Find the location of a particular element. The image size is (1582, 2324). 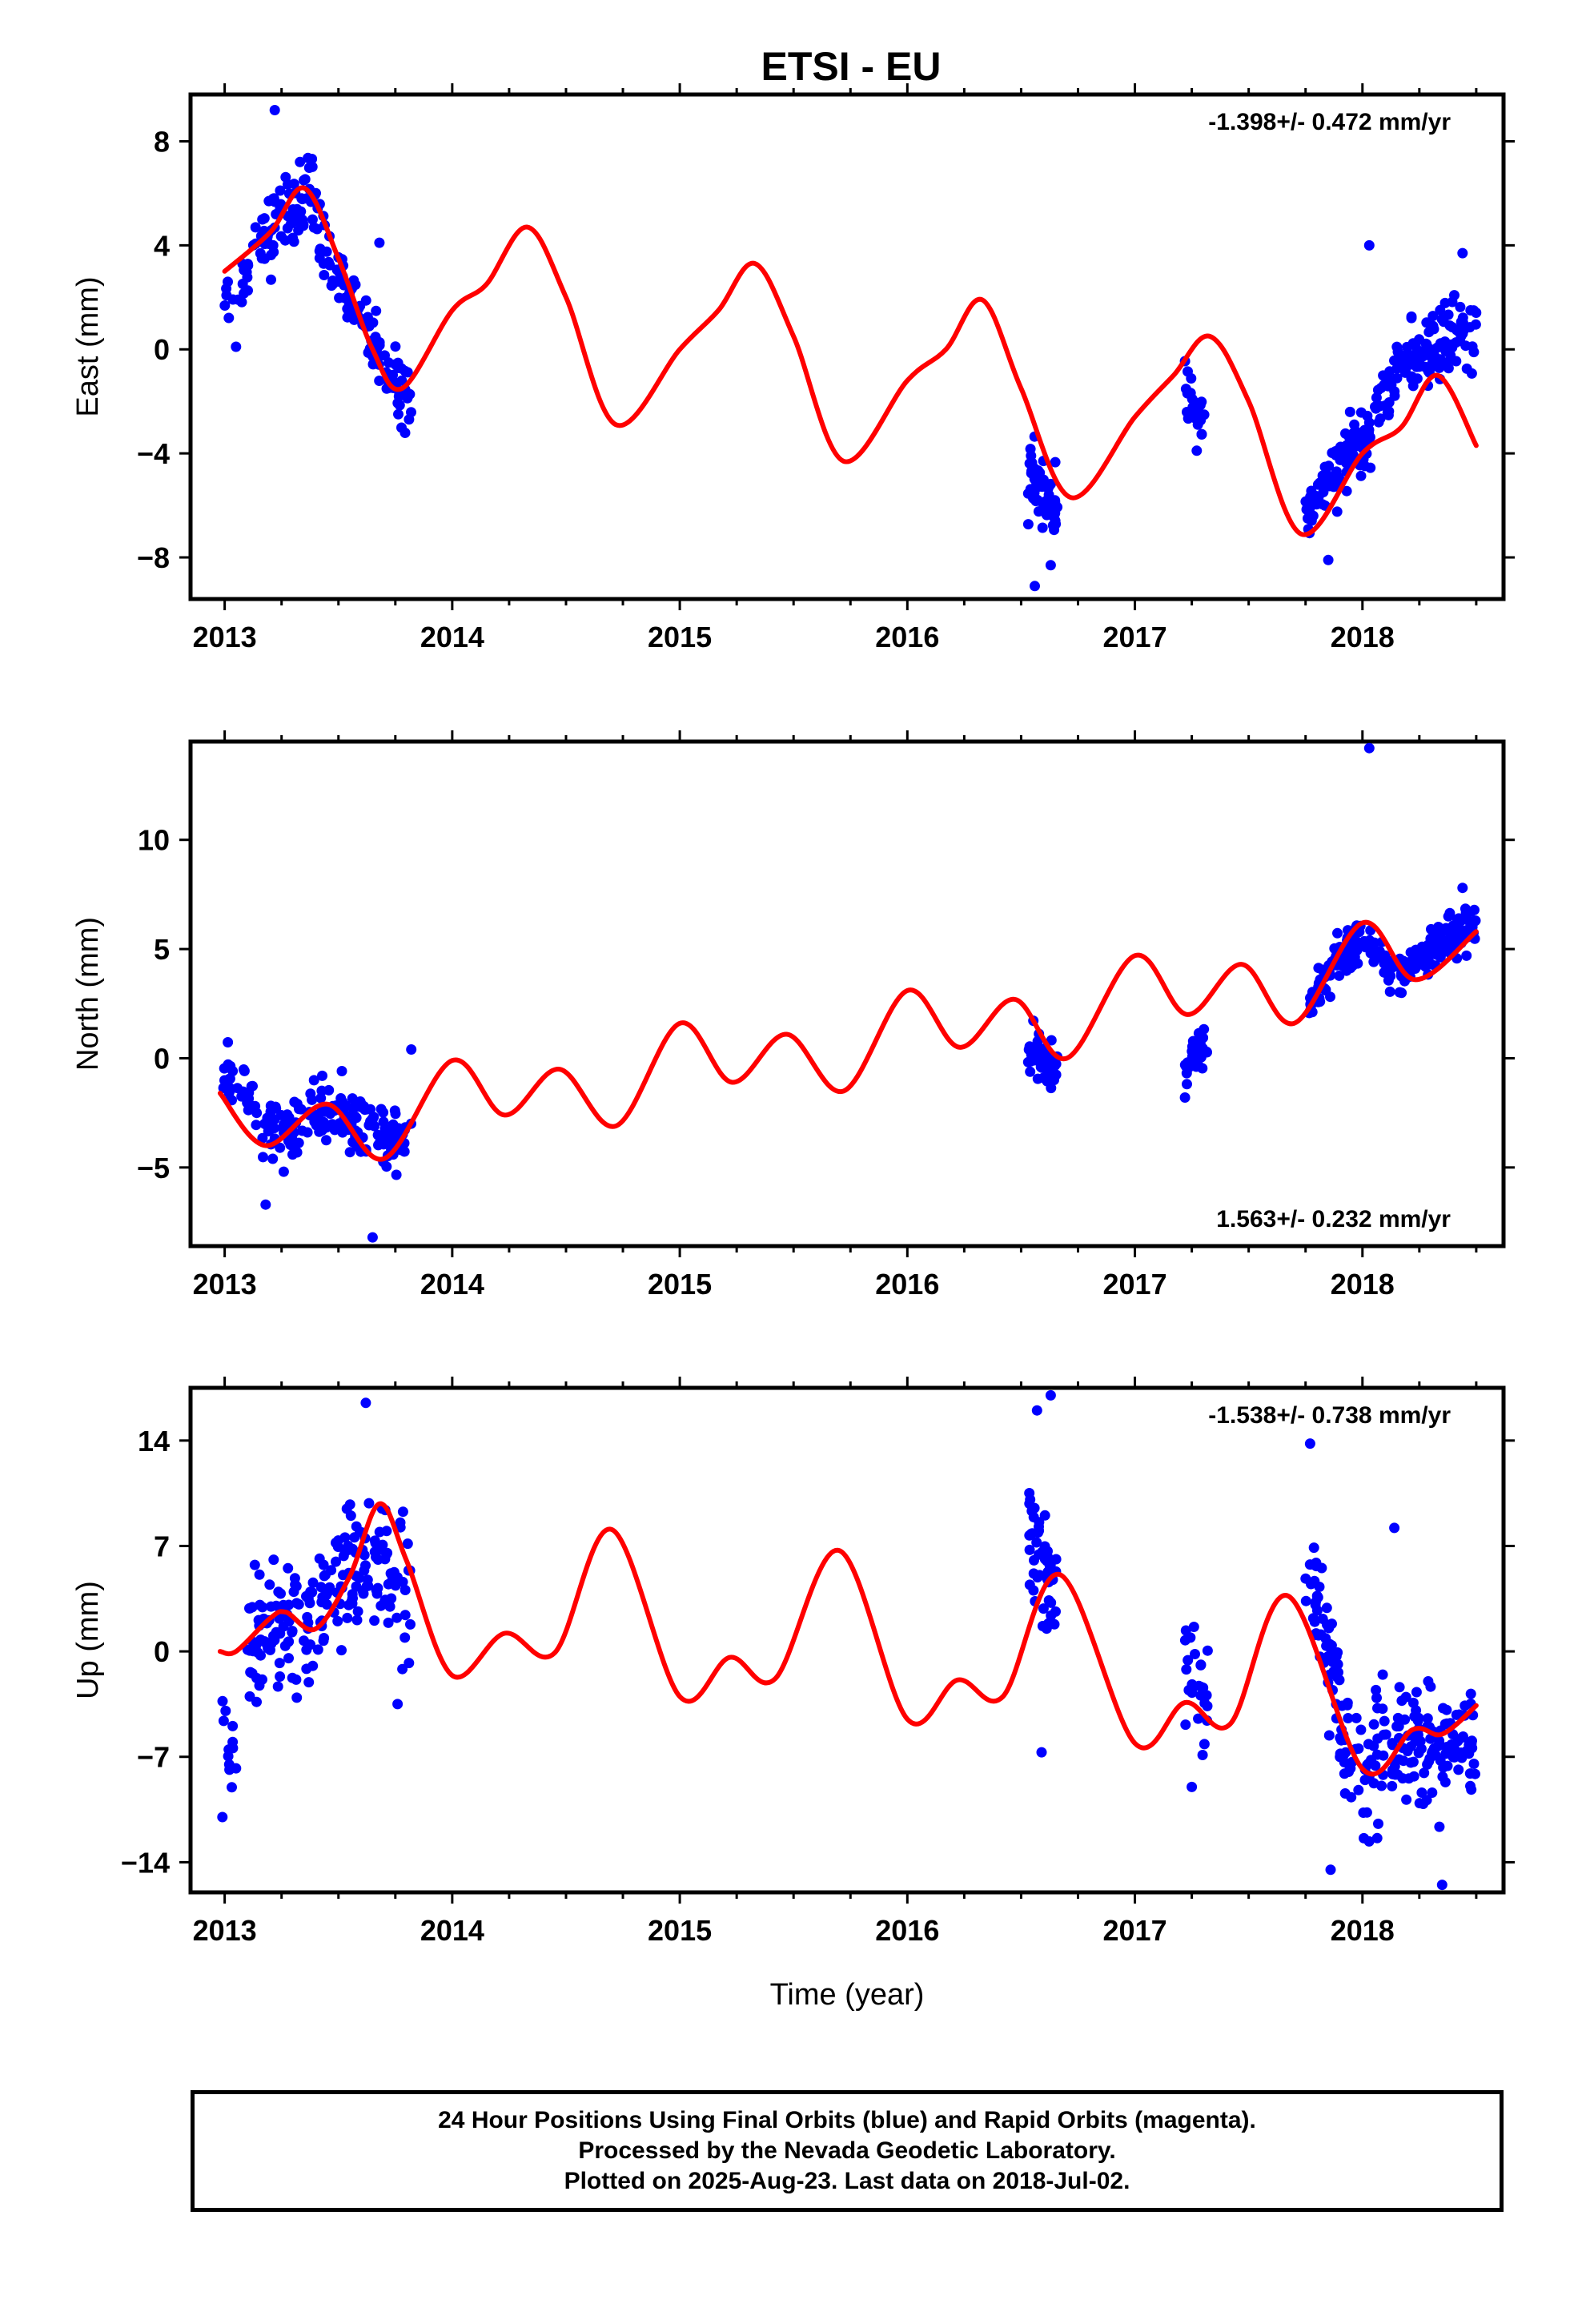

x-tick-label-north: 2017 is located at coordinates (1135, 1284).